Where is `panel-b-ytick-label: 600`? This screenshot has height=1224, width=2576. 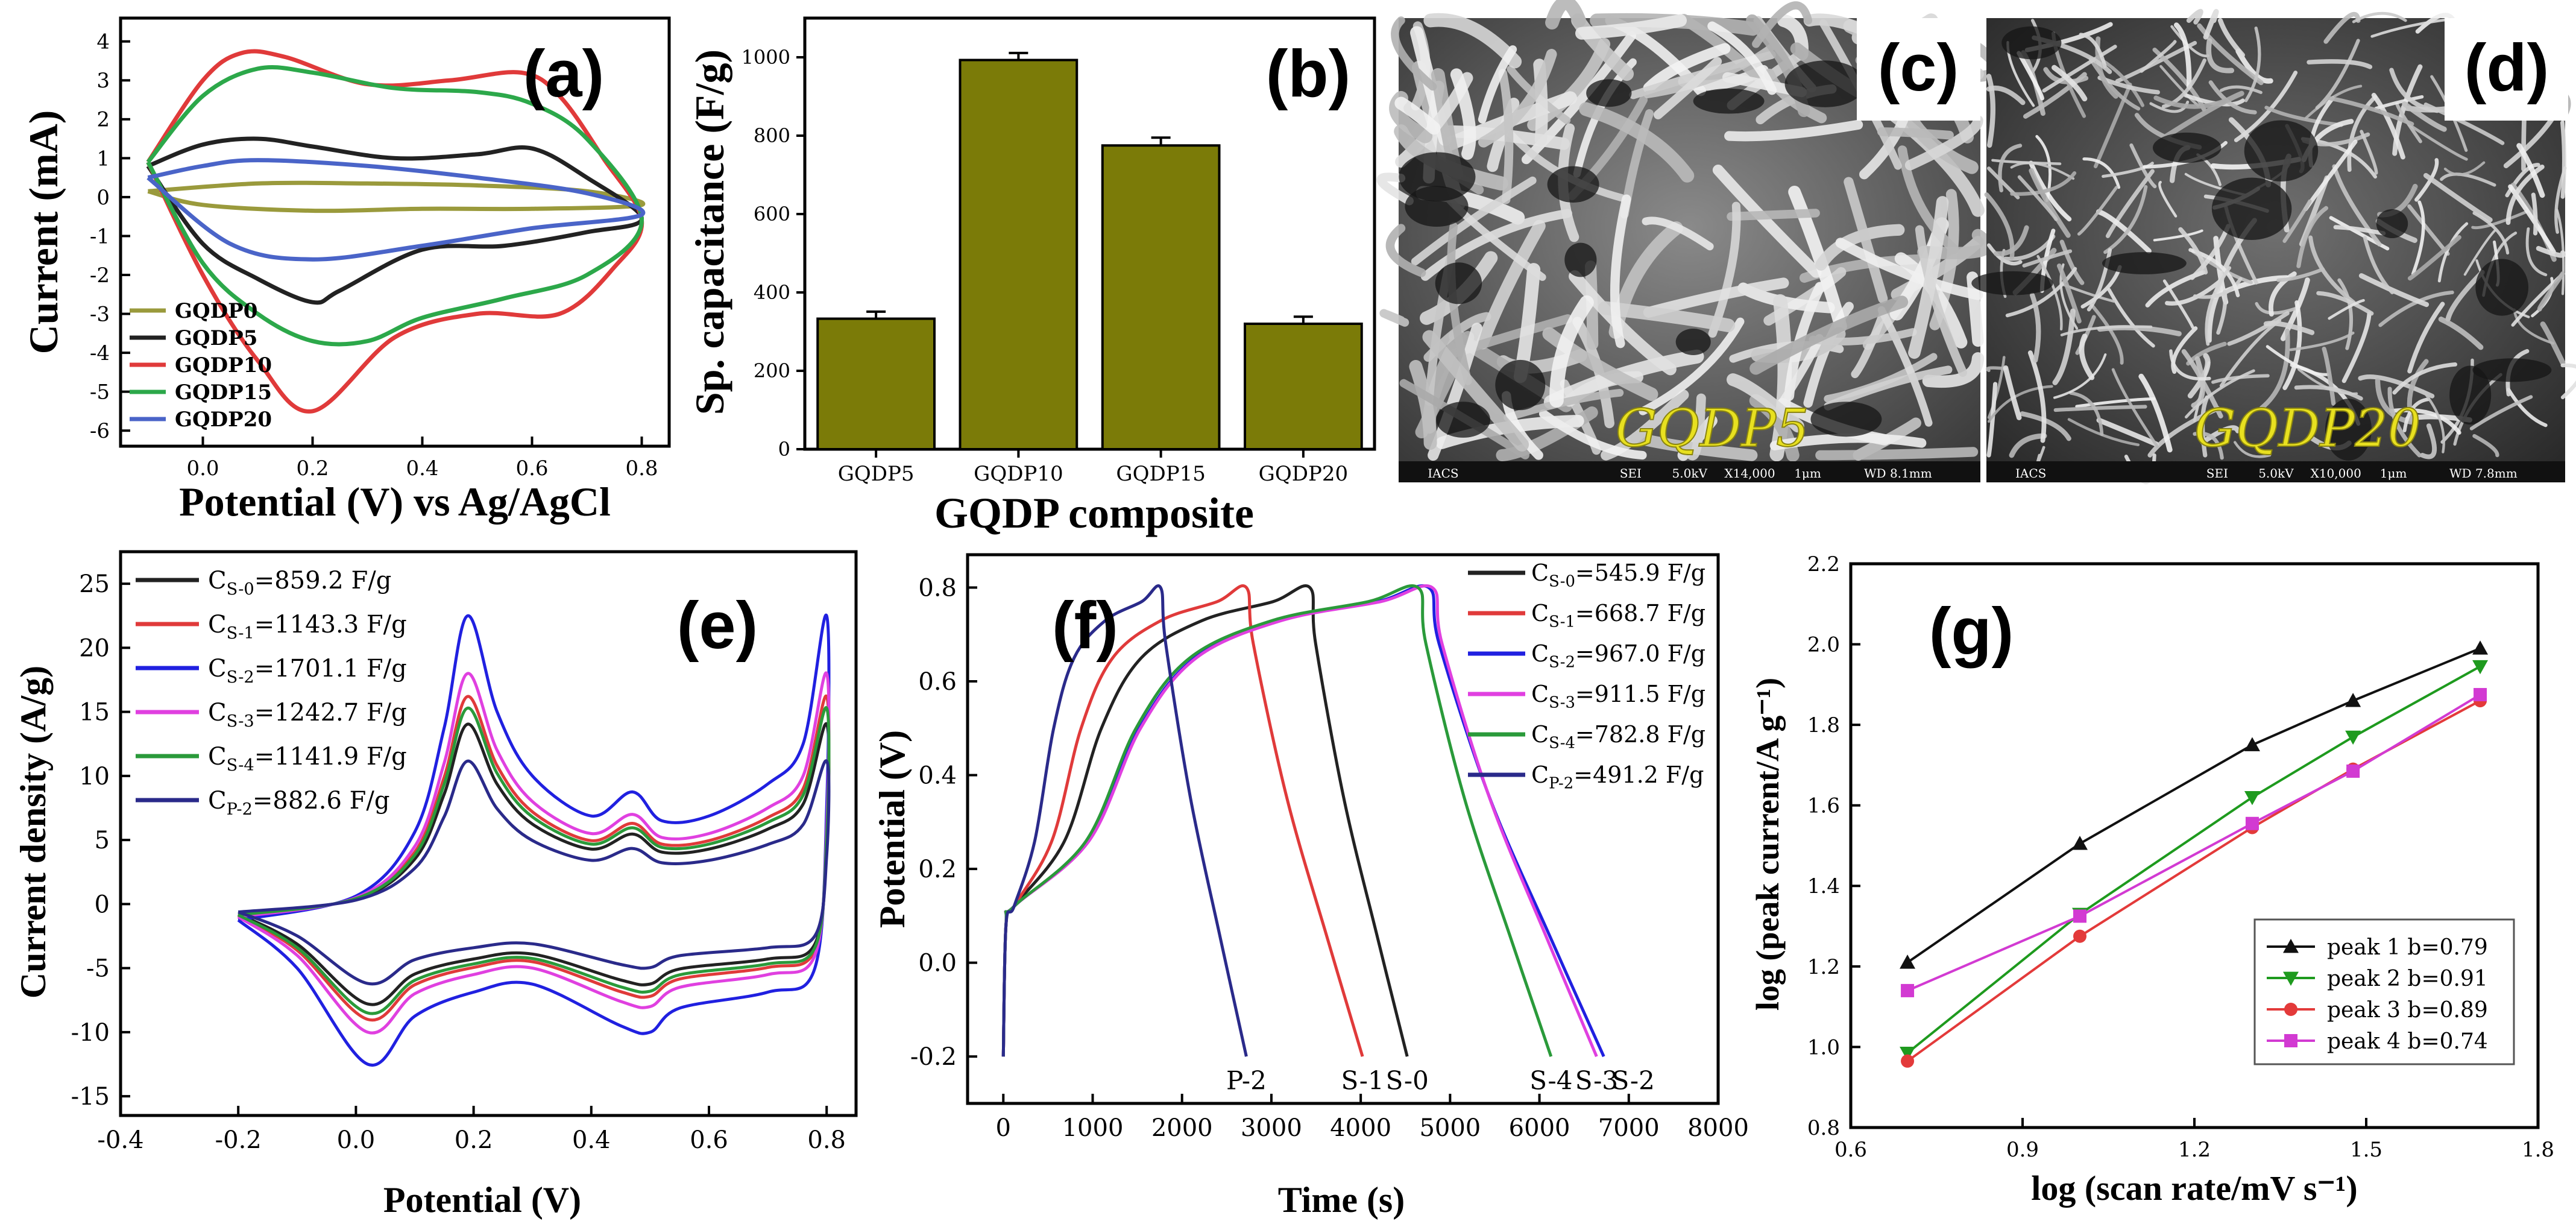 panel-b-ytick-label: 600 is located at coordinates (772, 214).